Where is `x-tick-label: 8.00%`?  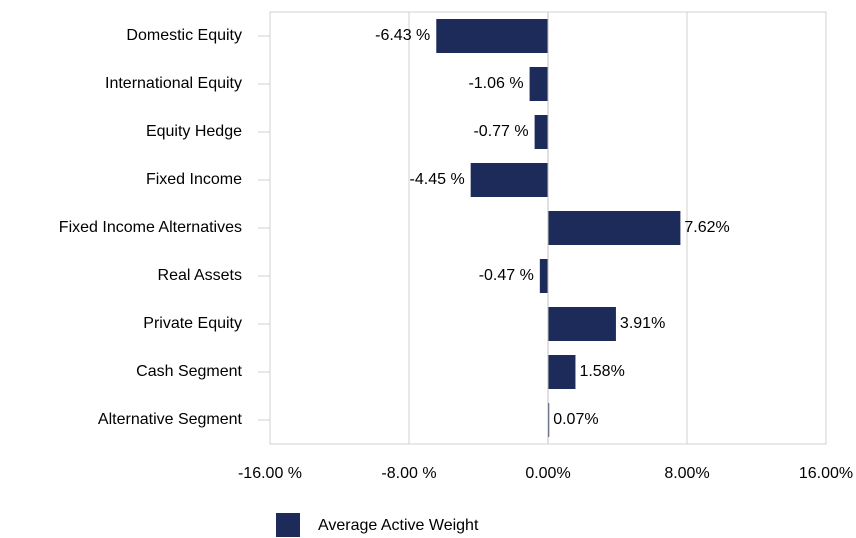
x-tick-label: 8.00% is located at coordinates (686, 473).